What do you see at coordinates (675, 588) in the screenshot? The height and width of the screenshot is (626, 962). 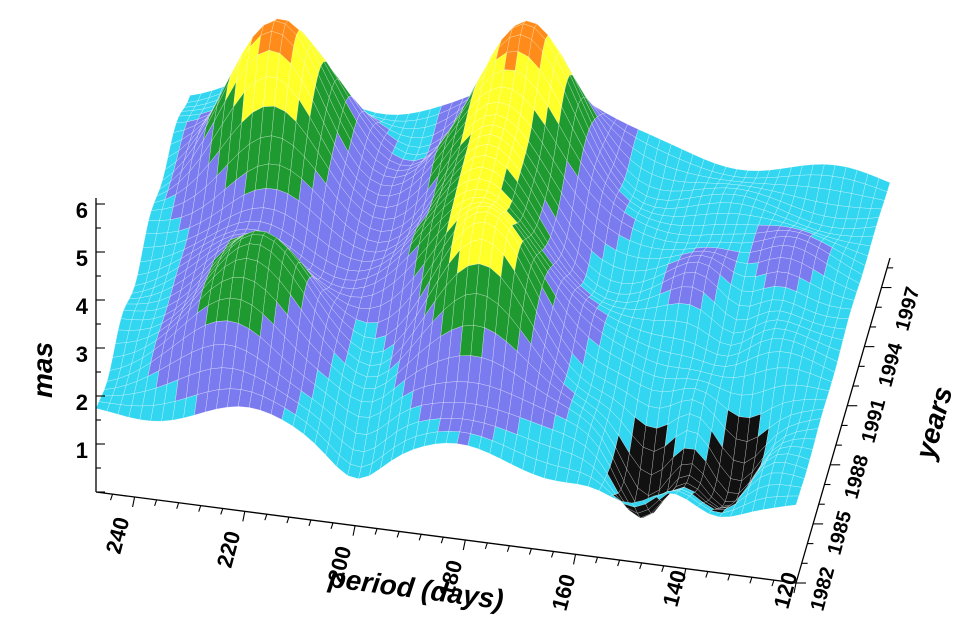 I see `x-tick-label: 140` at bounding box center [675, 588].